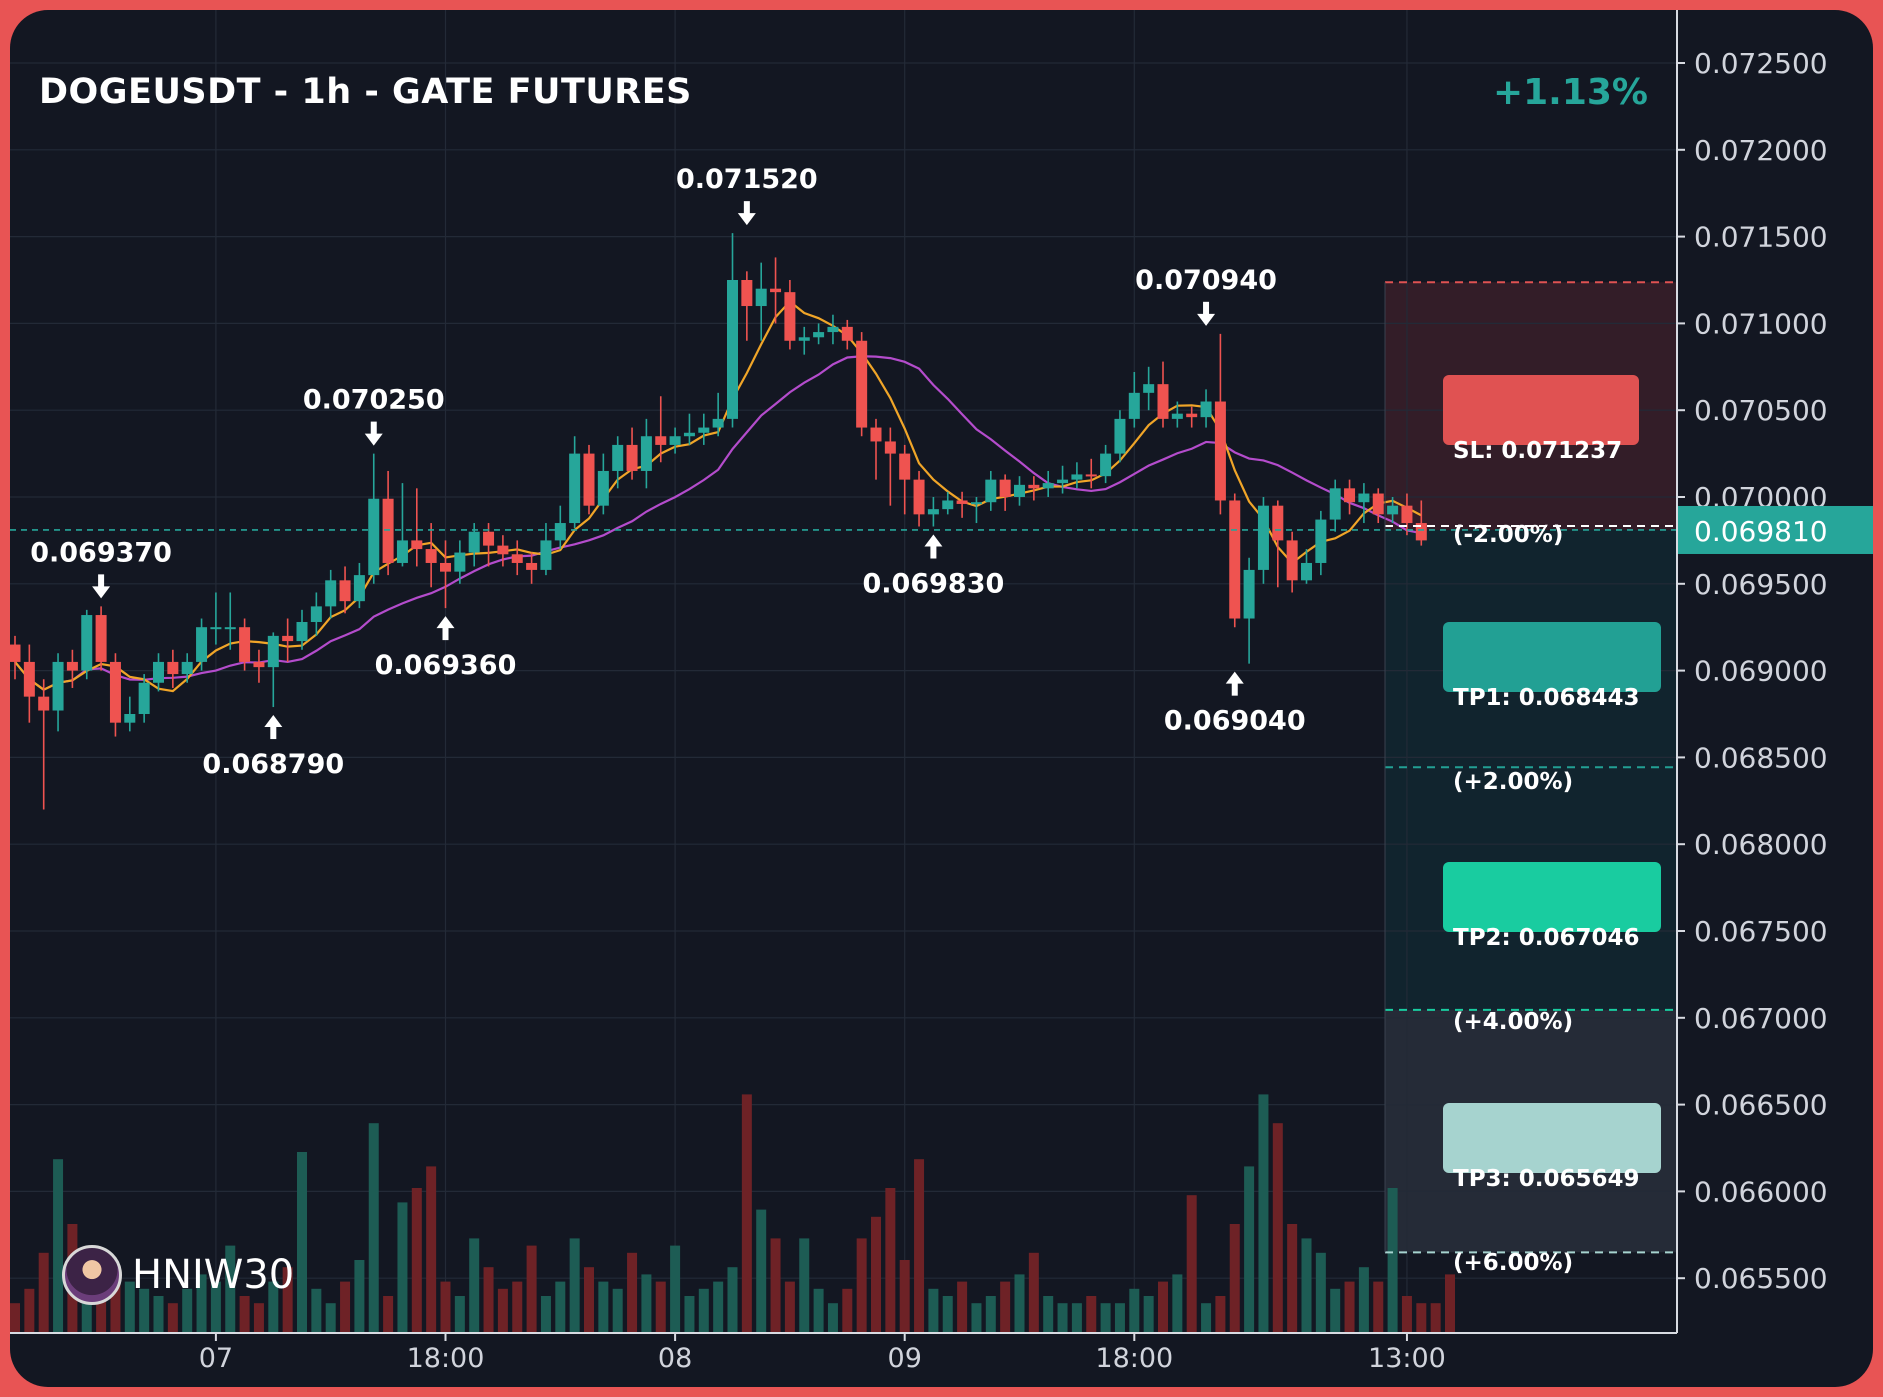  What do you see at coordinates (1761, 323) in the screenshot?
I see `y-tick-label: 0.071000` at bounding box center [1761, 323].